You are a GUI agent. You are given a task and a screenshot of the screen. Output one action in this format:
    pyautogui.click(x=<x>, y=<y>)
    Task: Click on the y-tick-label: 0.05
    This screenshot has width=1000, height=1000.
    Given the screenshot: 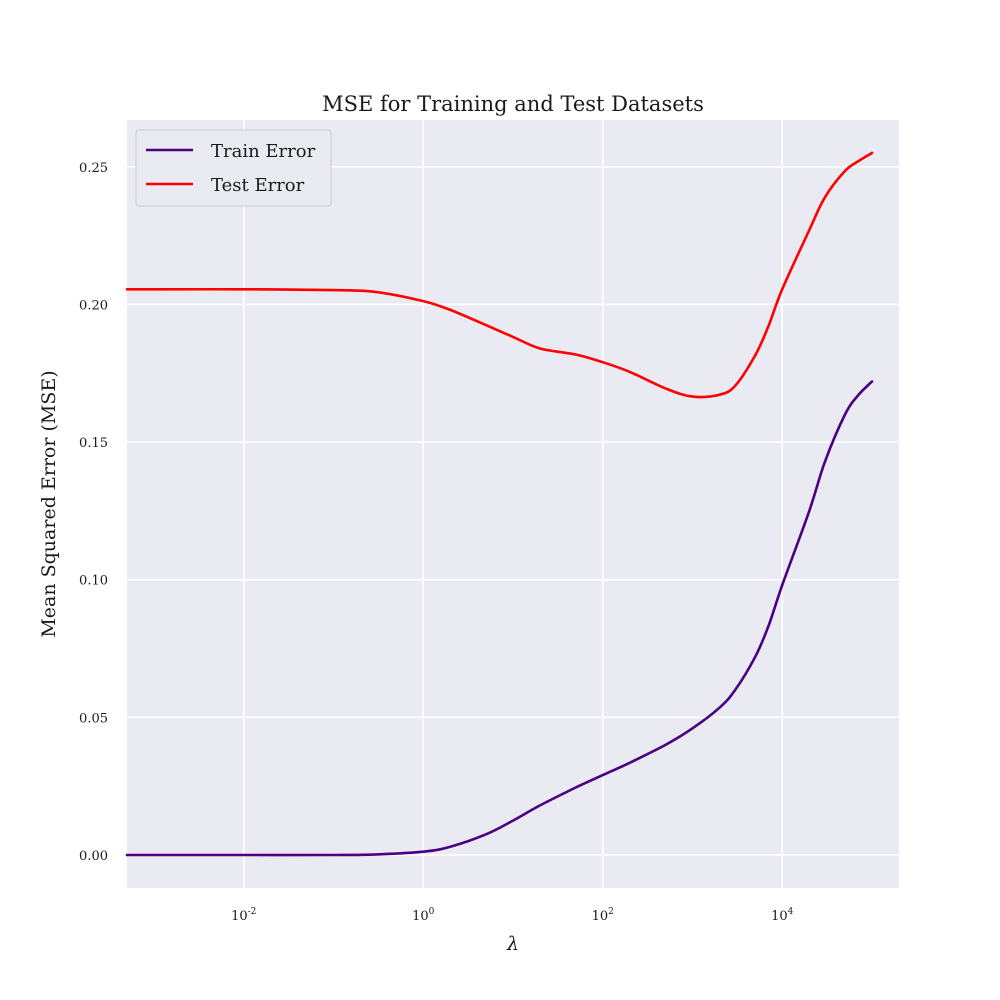 What is the action you would take?
    pyautogui.click(x=93, y=718)
    